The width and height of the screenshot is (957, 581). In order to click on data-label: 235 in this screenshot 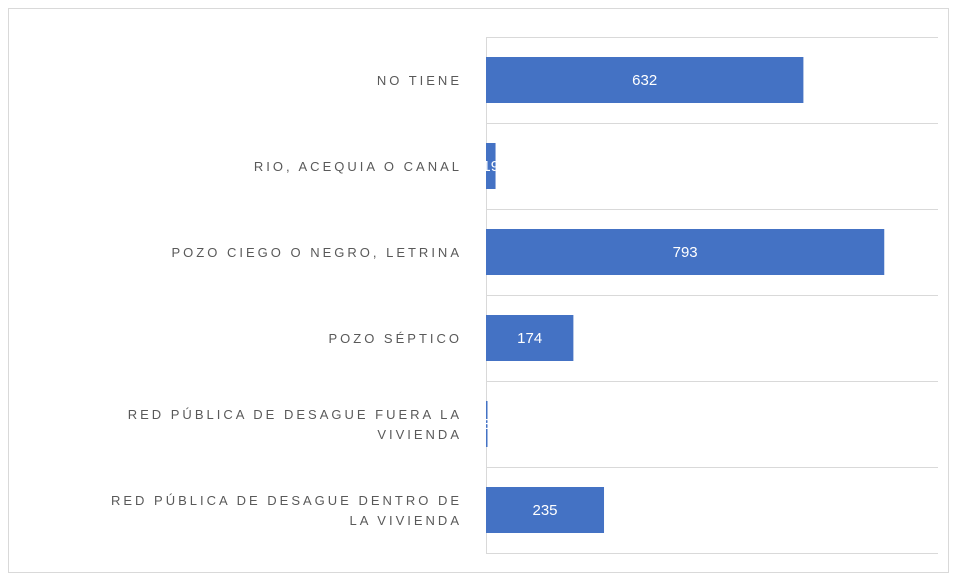, I will do `click(544, 510)`.